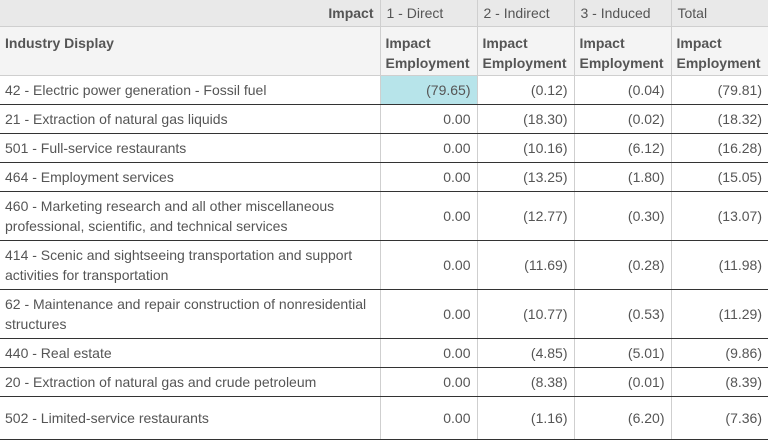 This screenshot has height=444, width=768. Describe the element at coordinates (719, 382) in the screenshot. I see `total-cell: (8.39)` at that location.